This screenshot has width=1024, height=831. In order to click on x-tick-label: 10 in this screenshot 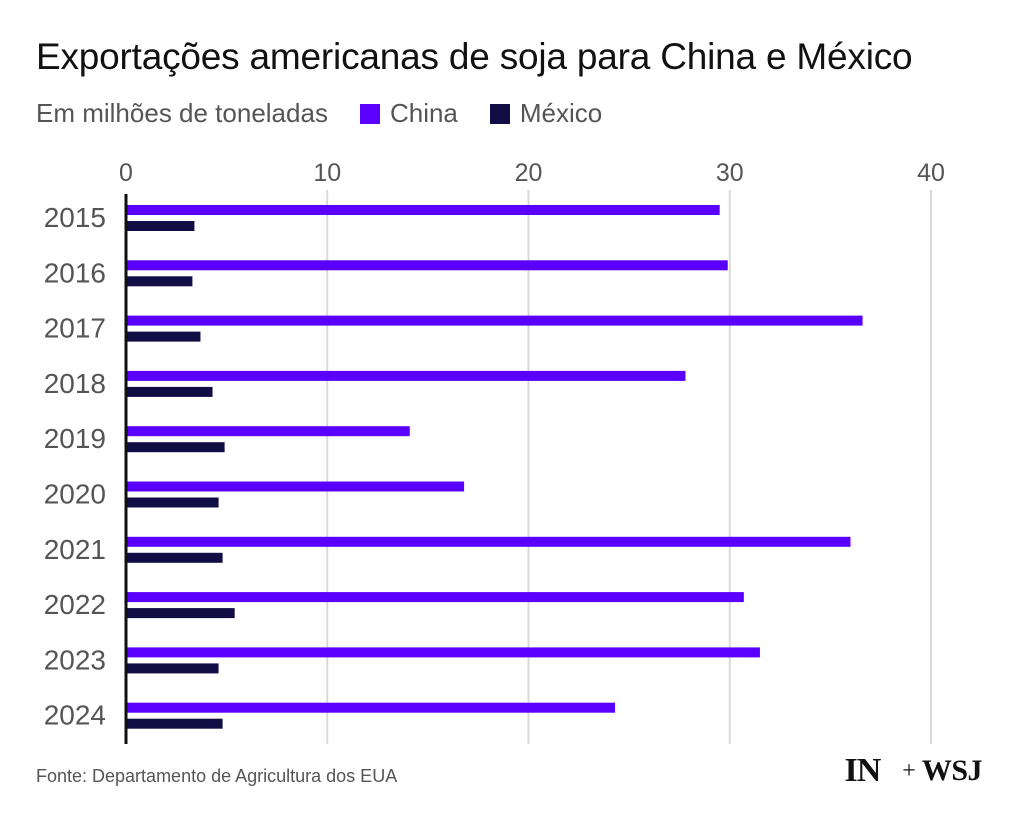, I will do `click(327, 173)`.